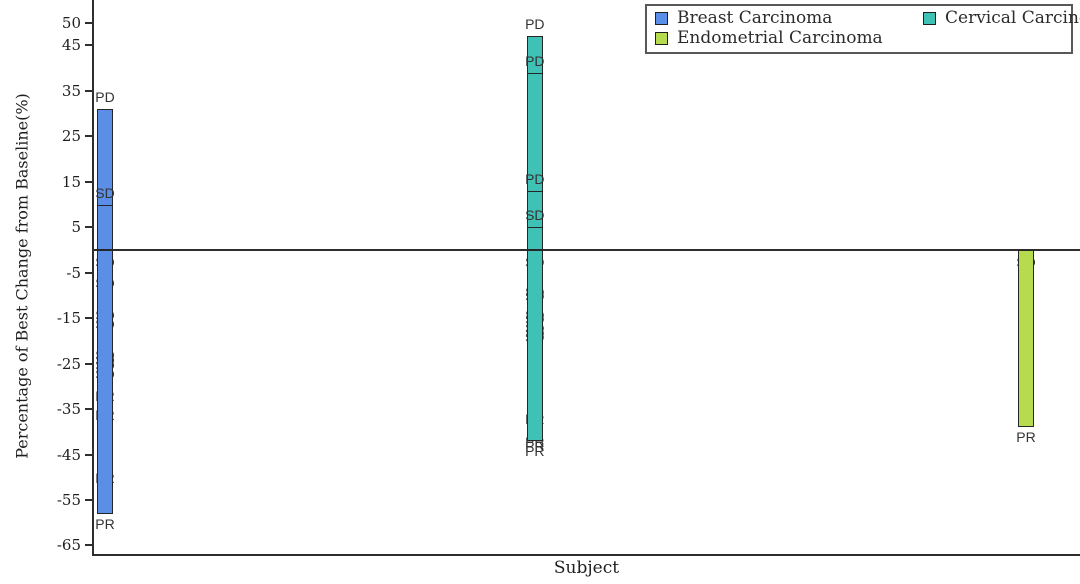  What do you see at coordinates (586, 568) in the screenshot?
I see `x-axis-label: Subject` at bounding box center [586, 568].